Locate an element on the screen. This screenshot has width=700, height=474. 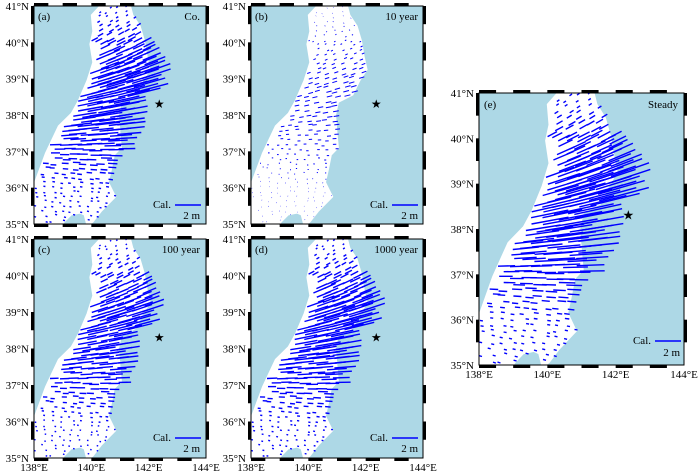
displacement-vectors is located at coordinates (99, 348).